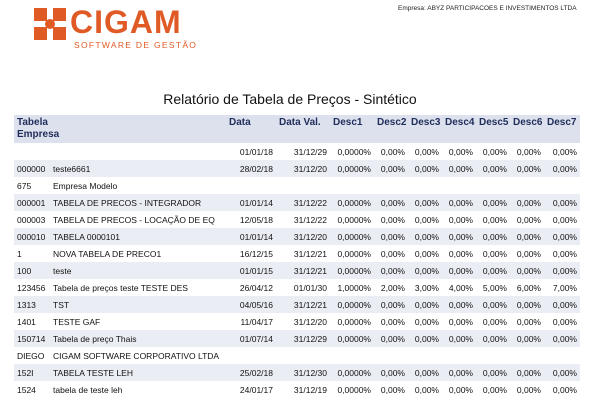 This screenshot has height=403, width=598. Describe the element at coordinates (120, 270) in the screenshot. I see `cell-tabela: 100 teste` at that location.